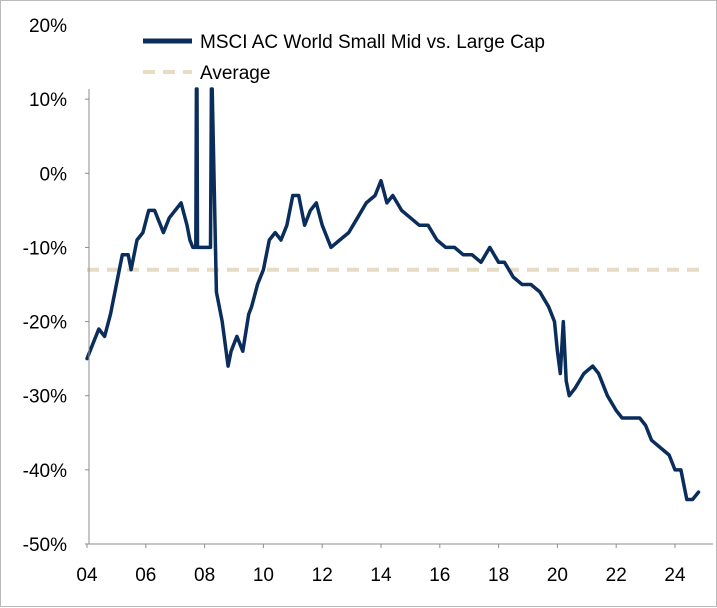  I want to click on y-tick-label: -50%, so click(45, 545).